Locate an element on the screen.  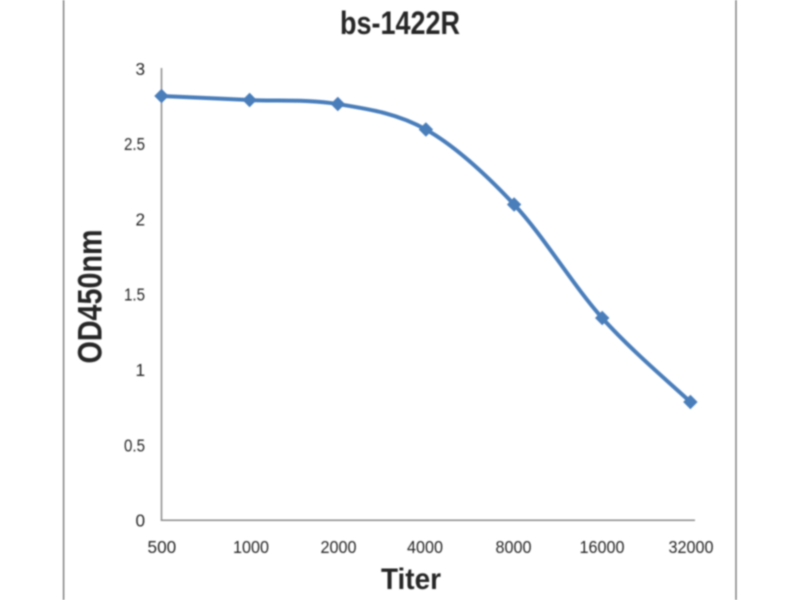
svg-text: OD450nm is located at coordinates (91, 297).